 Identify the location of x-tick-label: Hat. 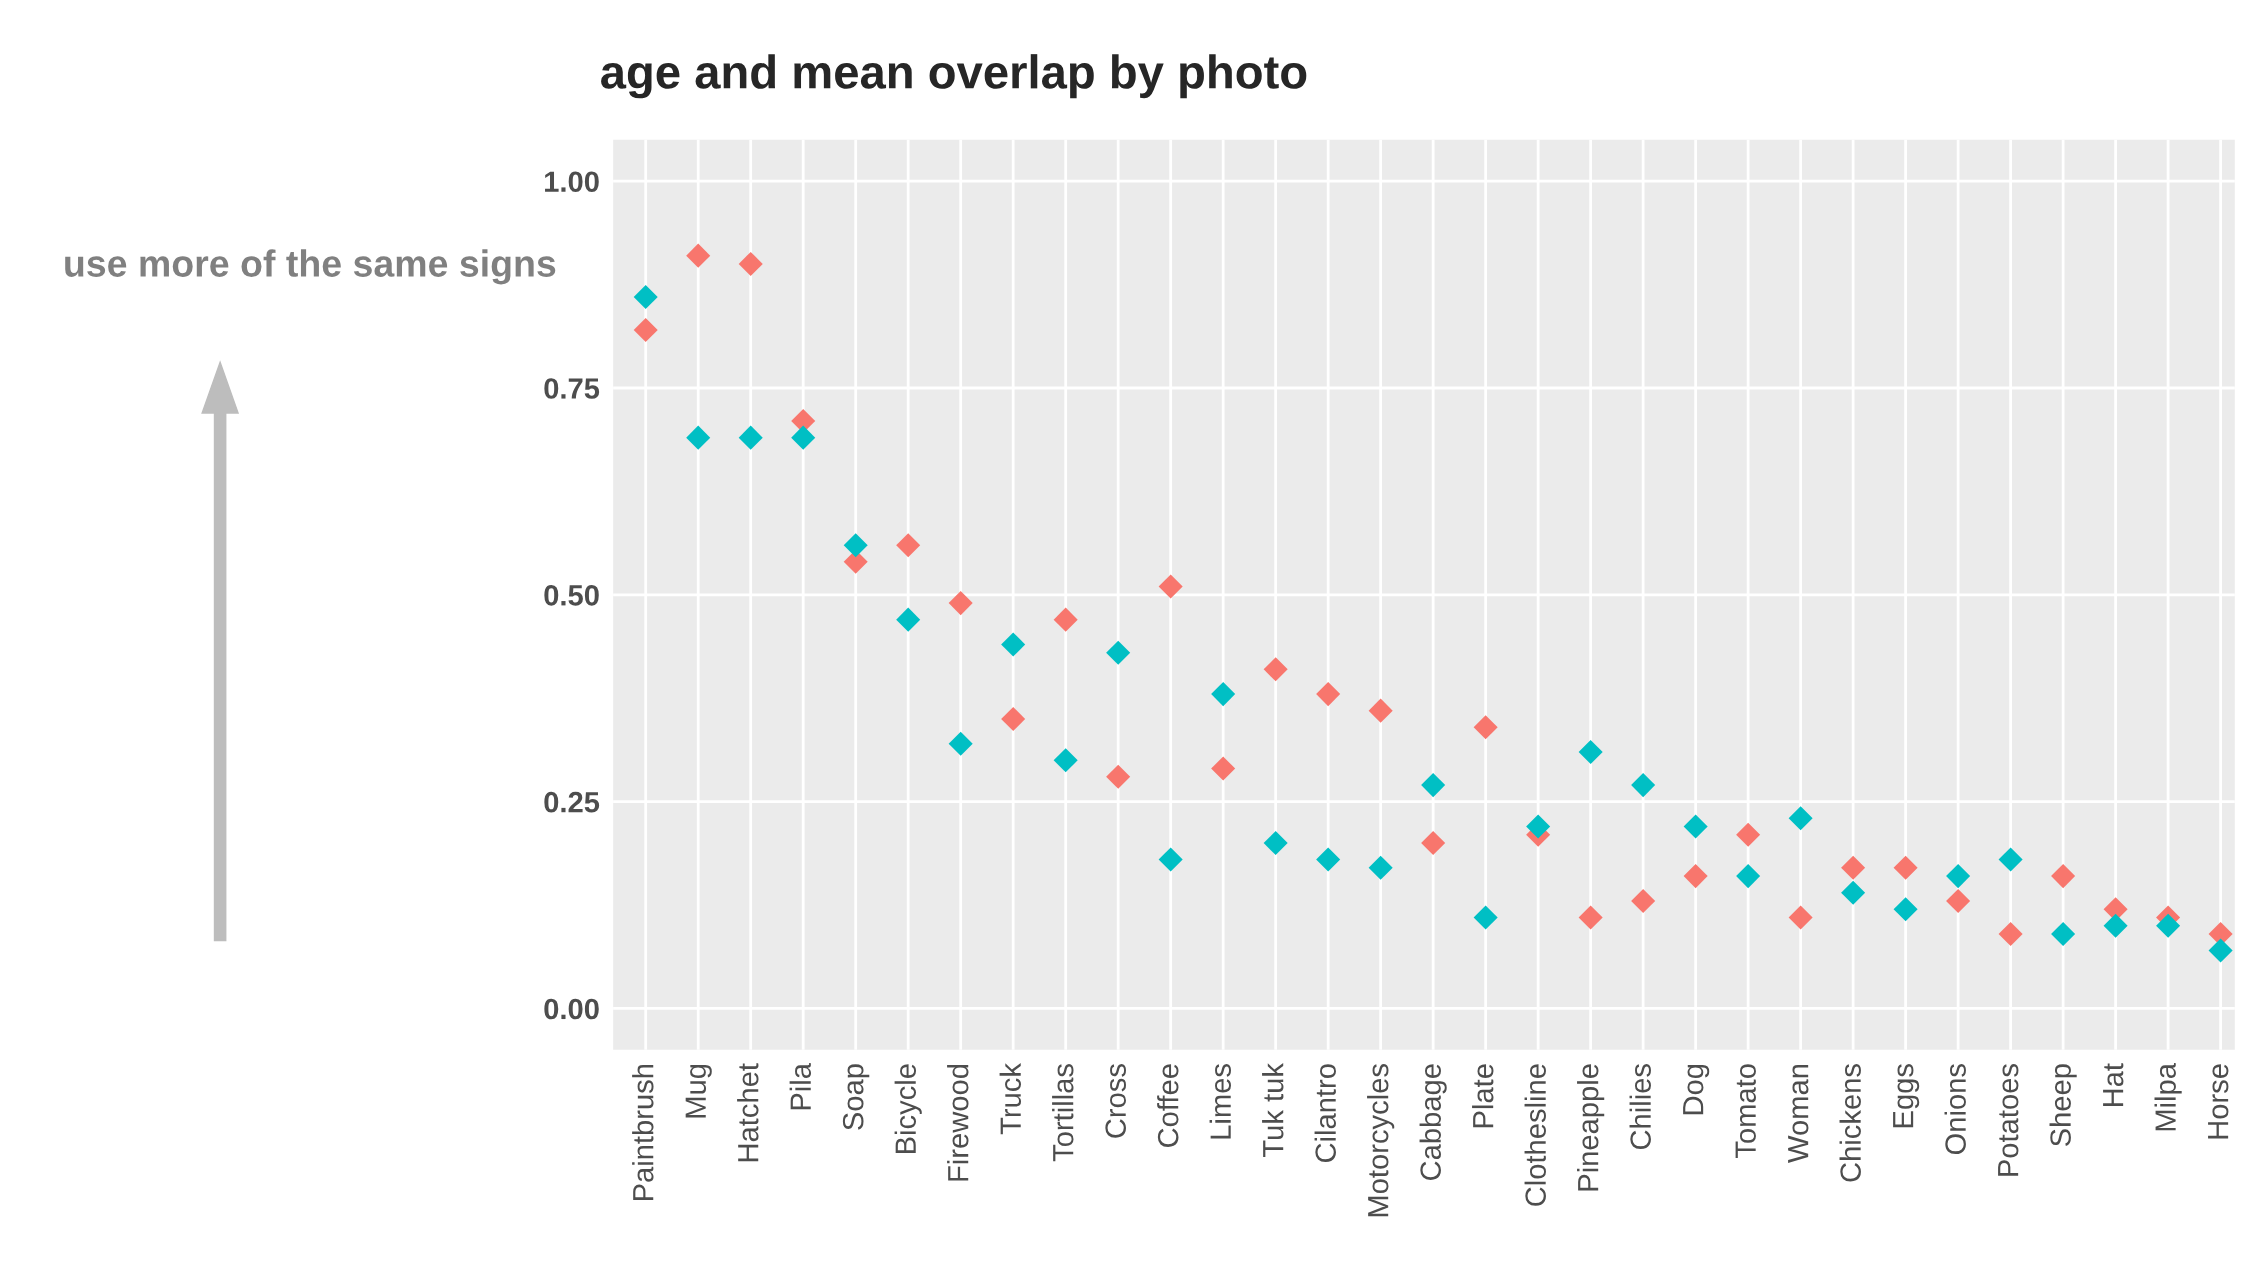
(2113, 1085).